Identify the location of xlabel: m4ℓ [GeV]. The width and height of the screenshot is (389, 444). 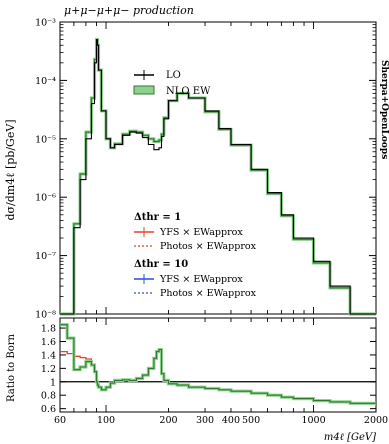
(350, 437).